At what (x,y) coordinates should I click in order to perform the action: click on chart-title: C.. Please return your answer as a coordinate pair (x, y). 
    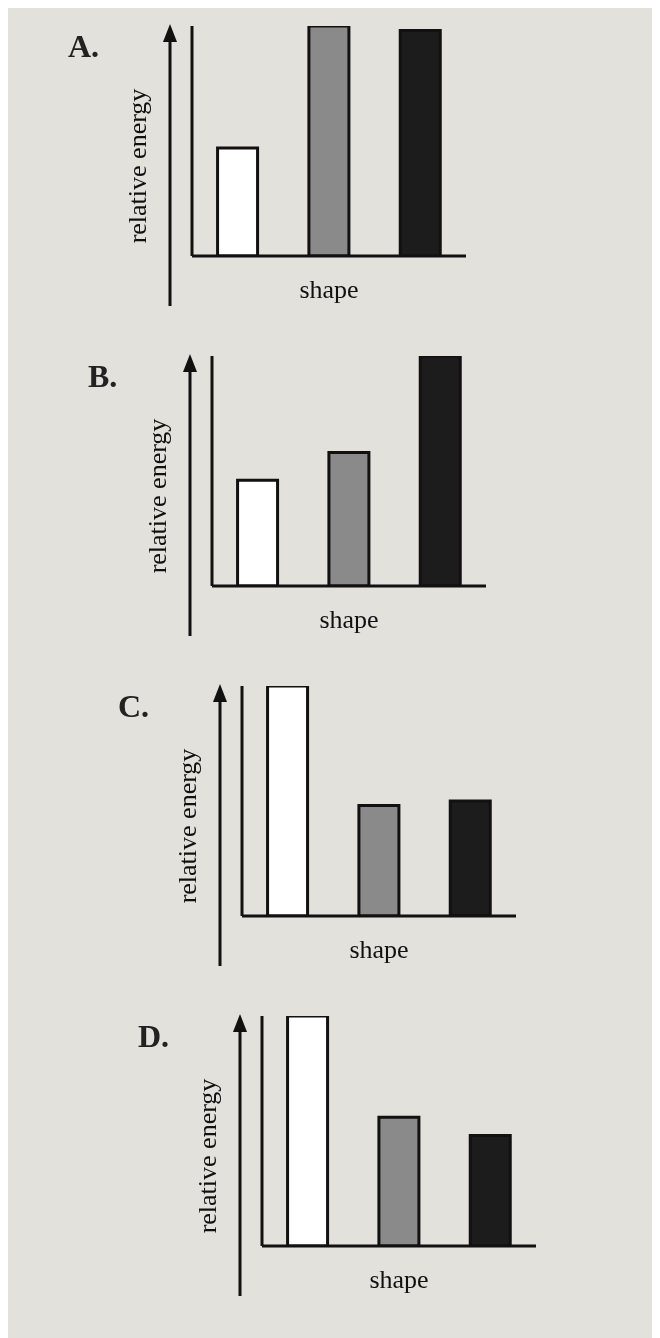
    Looking at the image, I should click on (134, 706).